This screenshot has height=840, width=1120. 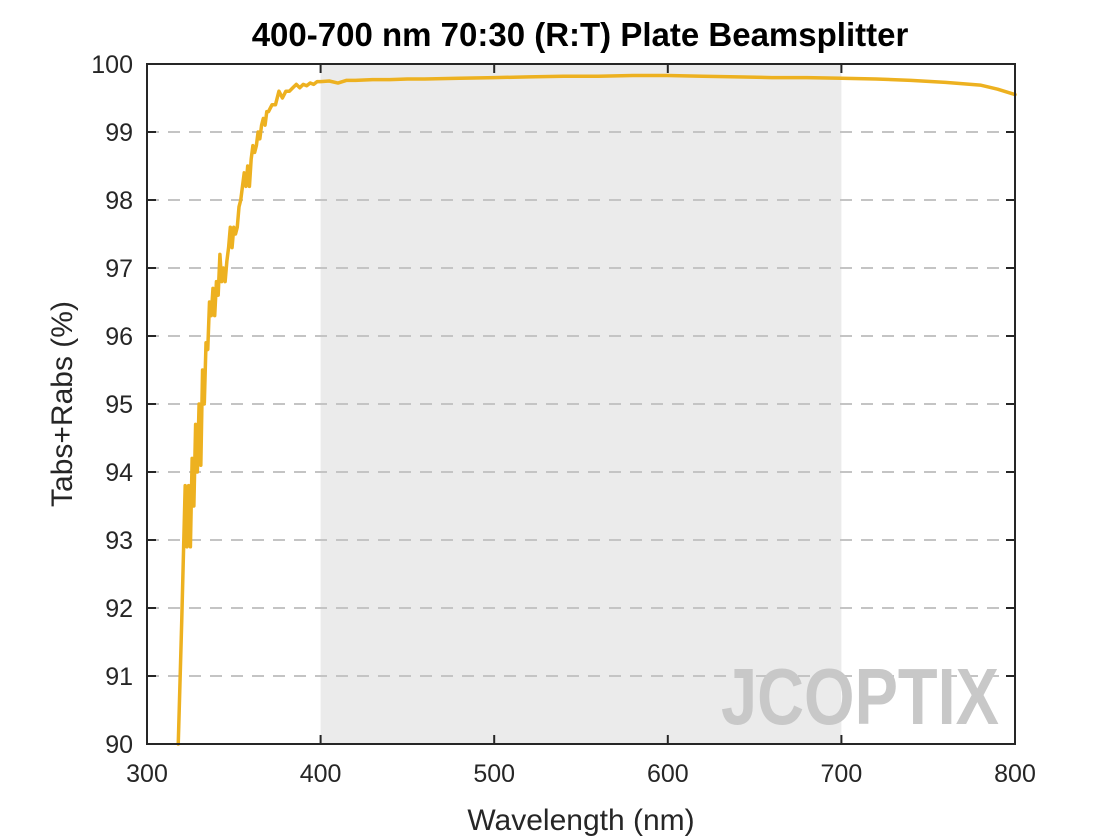 What do you see at coordinates (580, 820) in the screenshot?
I see `x-axis-label: Wavelength (nm)` at bounding box center [580, 820].